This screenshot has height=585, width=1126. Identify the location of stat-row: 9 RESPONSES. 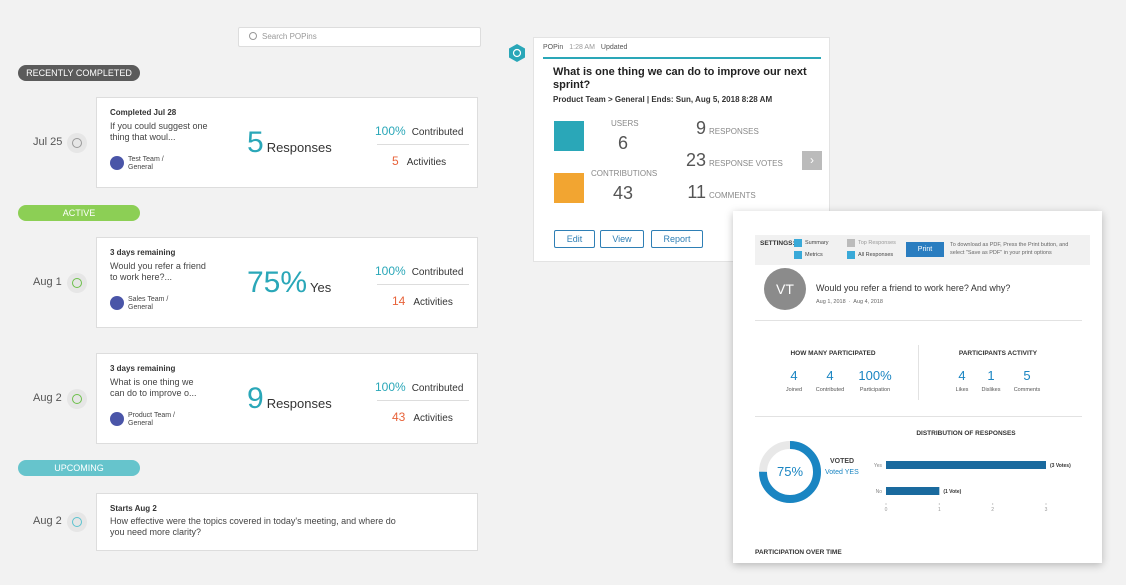
(716, 128).